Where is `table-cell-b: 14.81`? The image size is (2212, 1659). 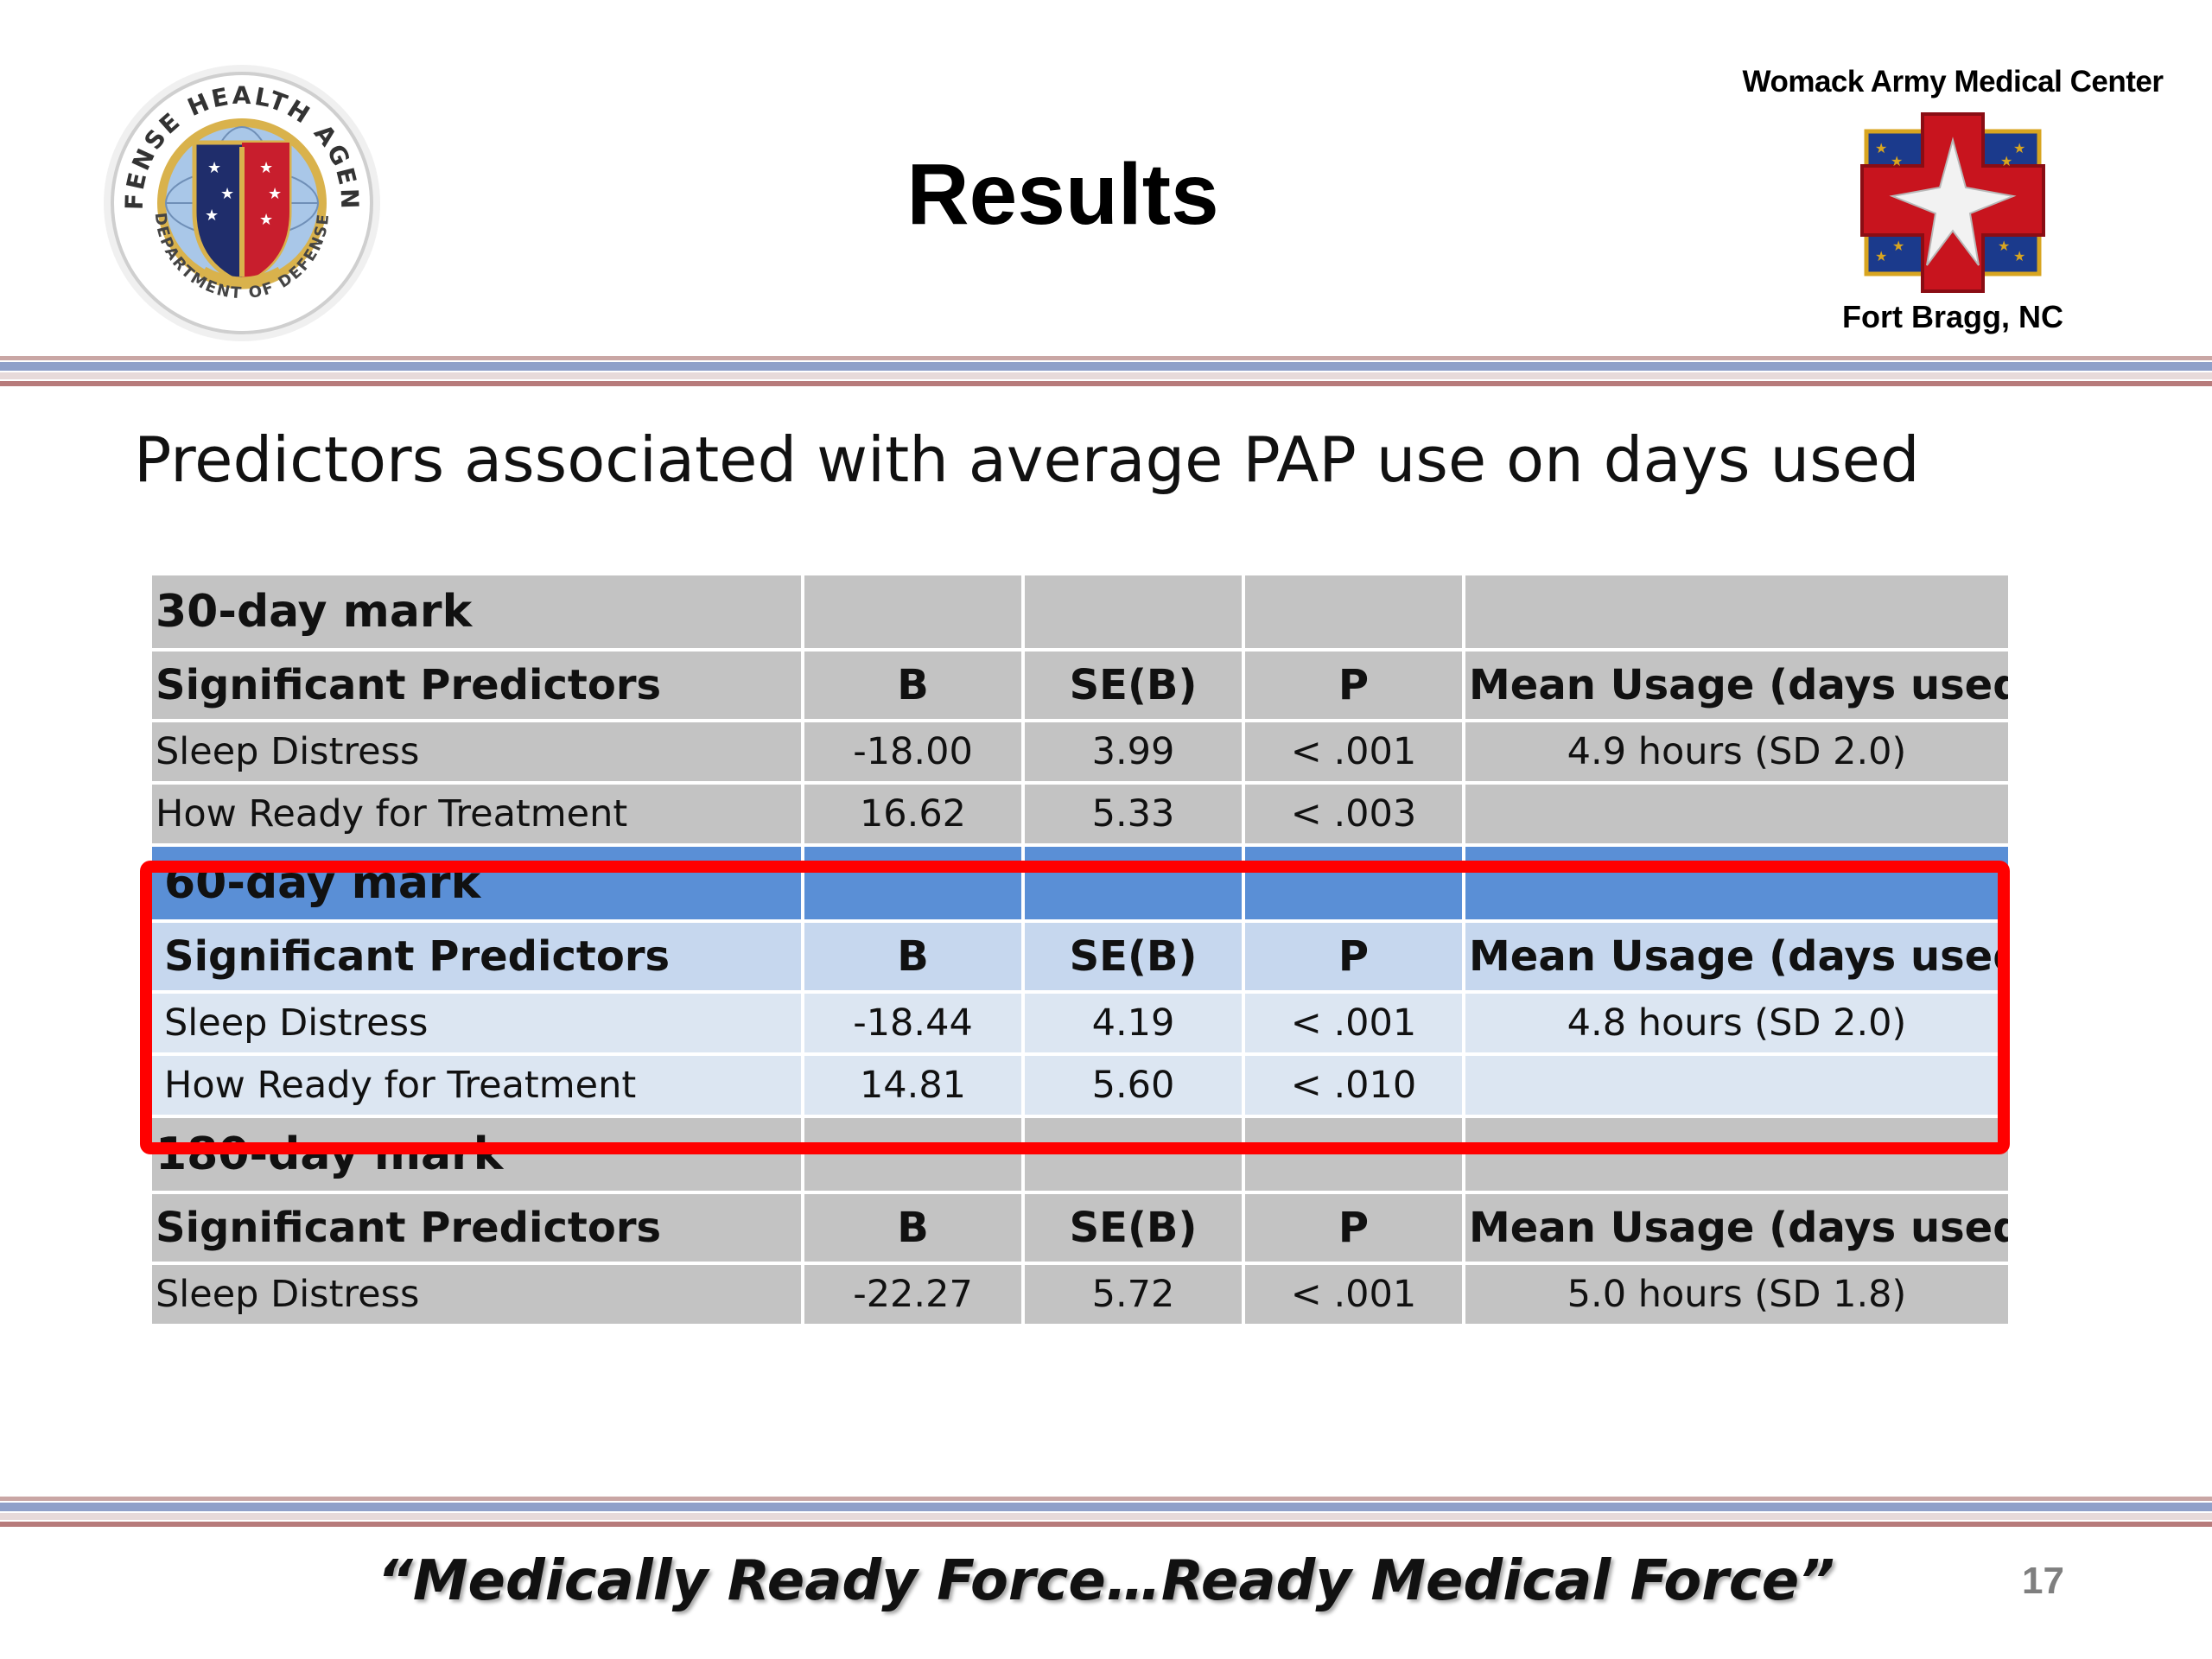
table-cell-b: 14.81 is located at coordinates (913, 1085).